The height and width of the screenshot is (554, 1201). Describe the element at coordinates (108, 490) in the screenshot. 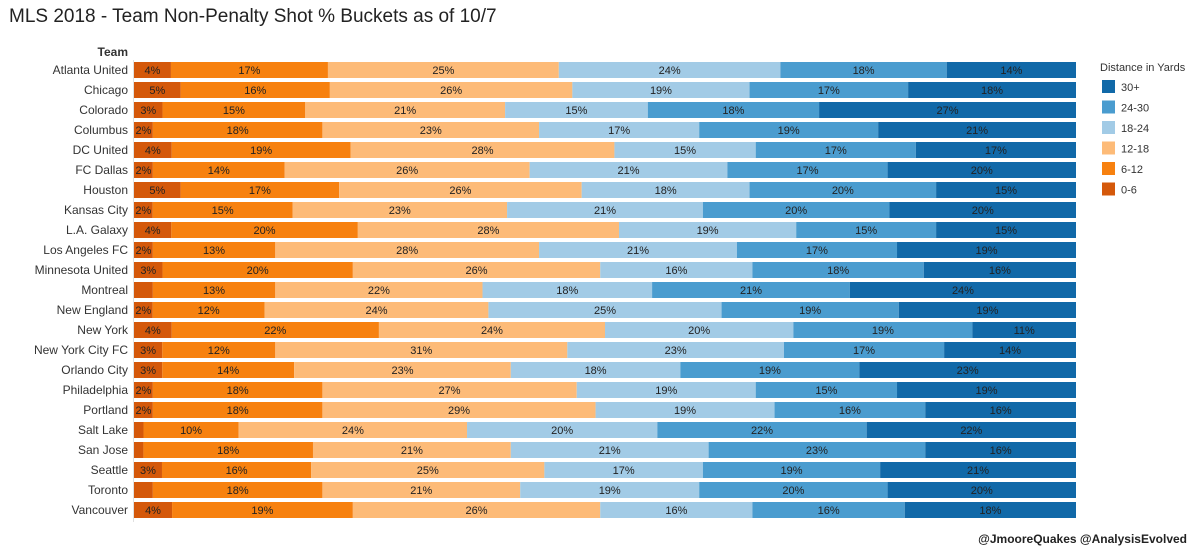

I see `team-label: Toronto` at that location.